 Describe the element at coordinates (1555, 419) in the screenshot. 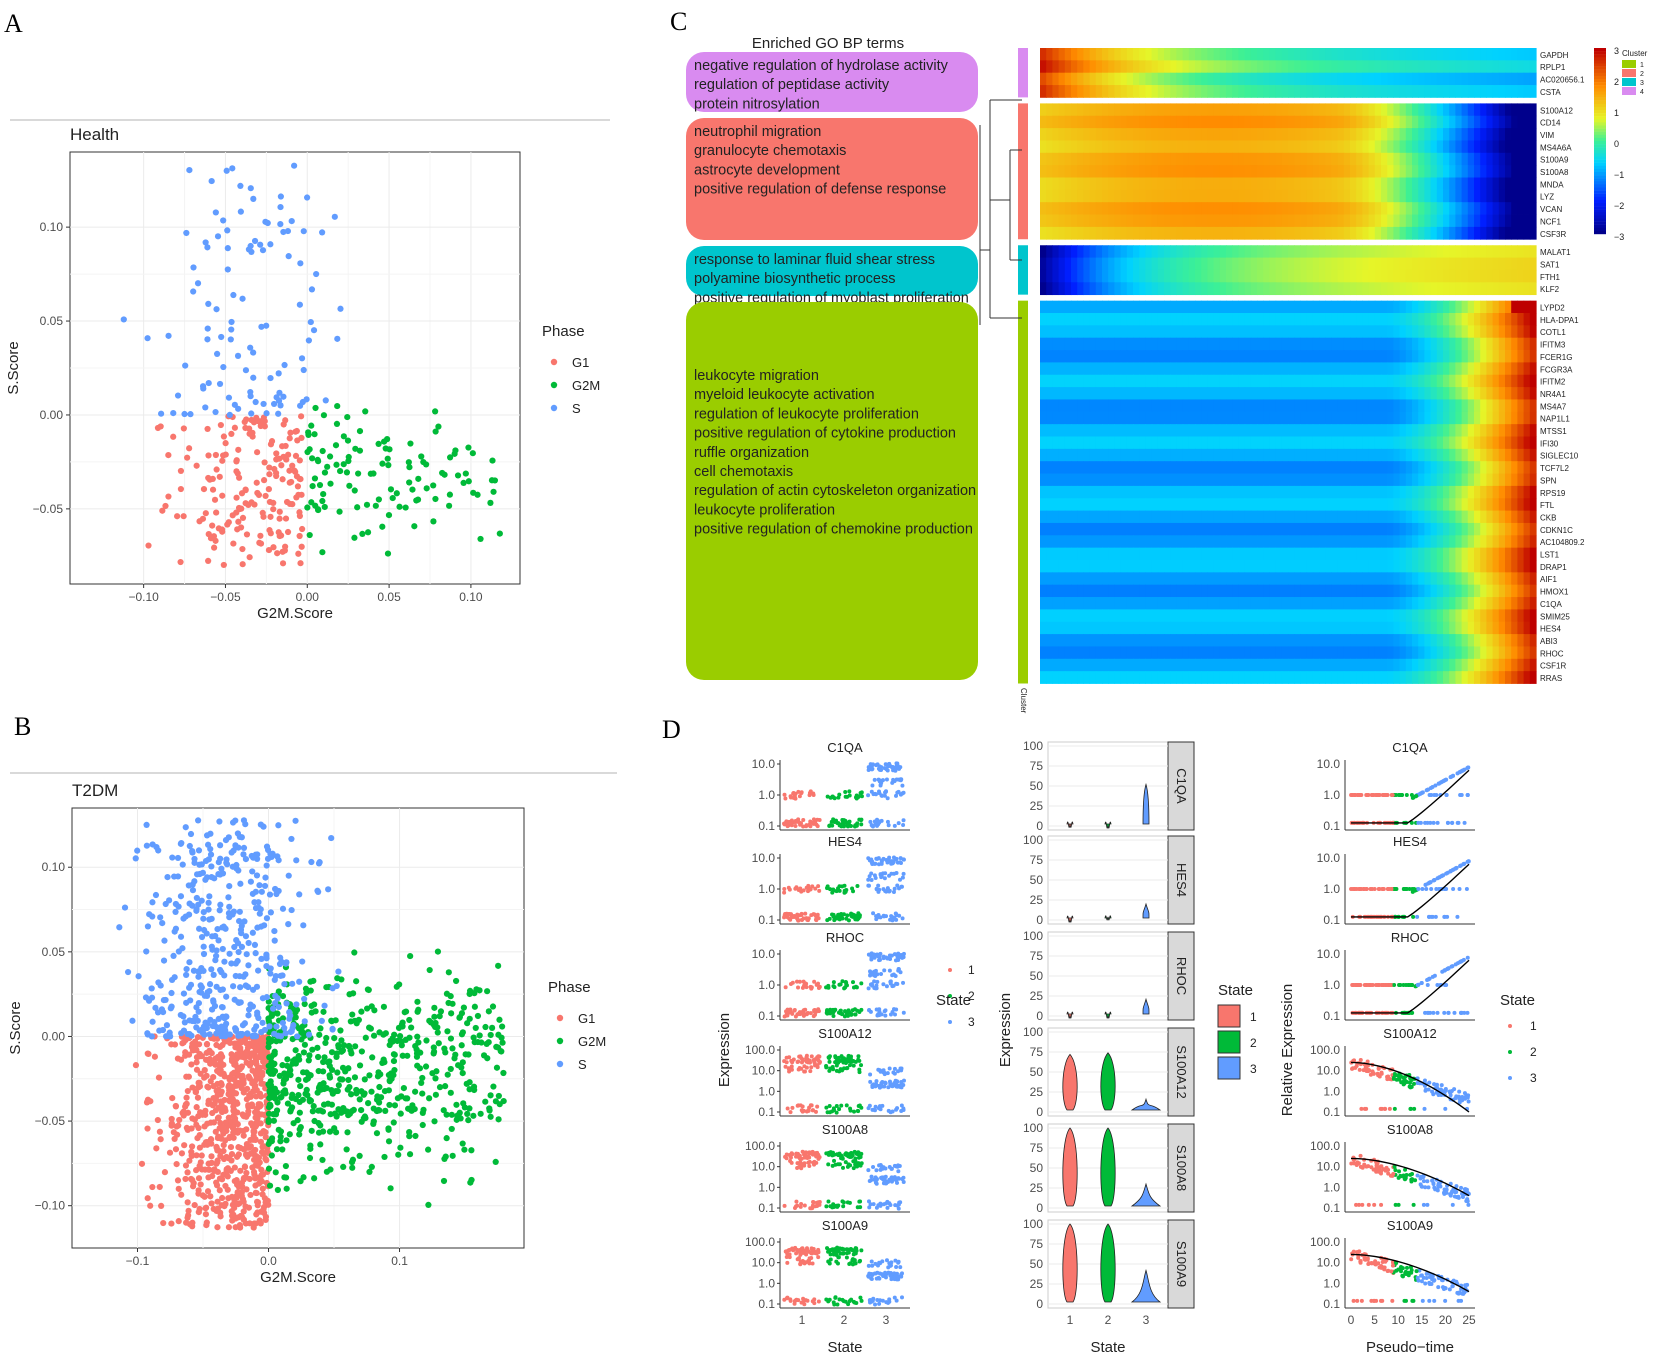

I see `gene-label: NAP1L1` at that location.